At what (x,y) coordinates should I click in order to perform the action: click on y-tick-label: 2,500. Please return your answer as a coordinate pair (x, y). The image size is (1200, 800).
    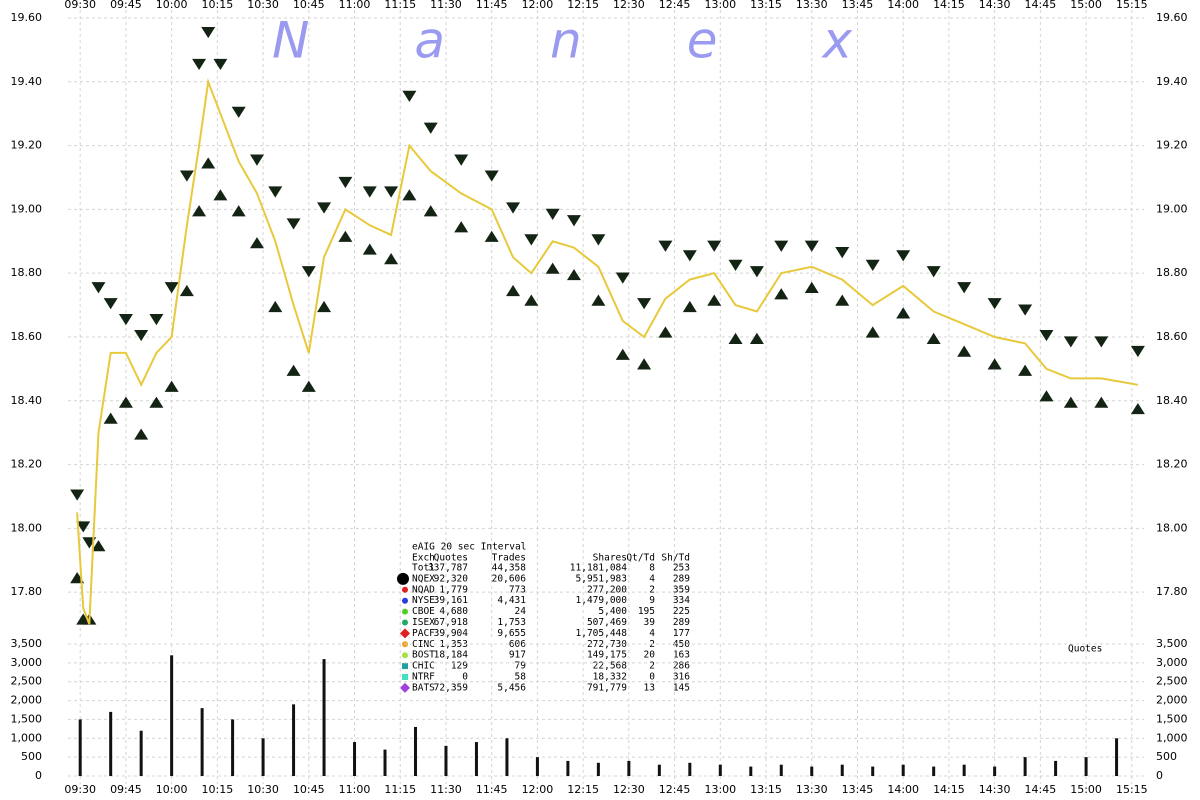
    Looking at the image, I should click on (27, 681).